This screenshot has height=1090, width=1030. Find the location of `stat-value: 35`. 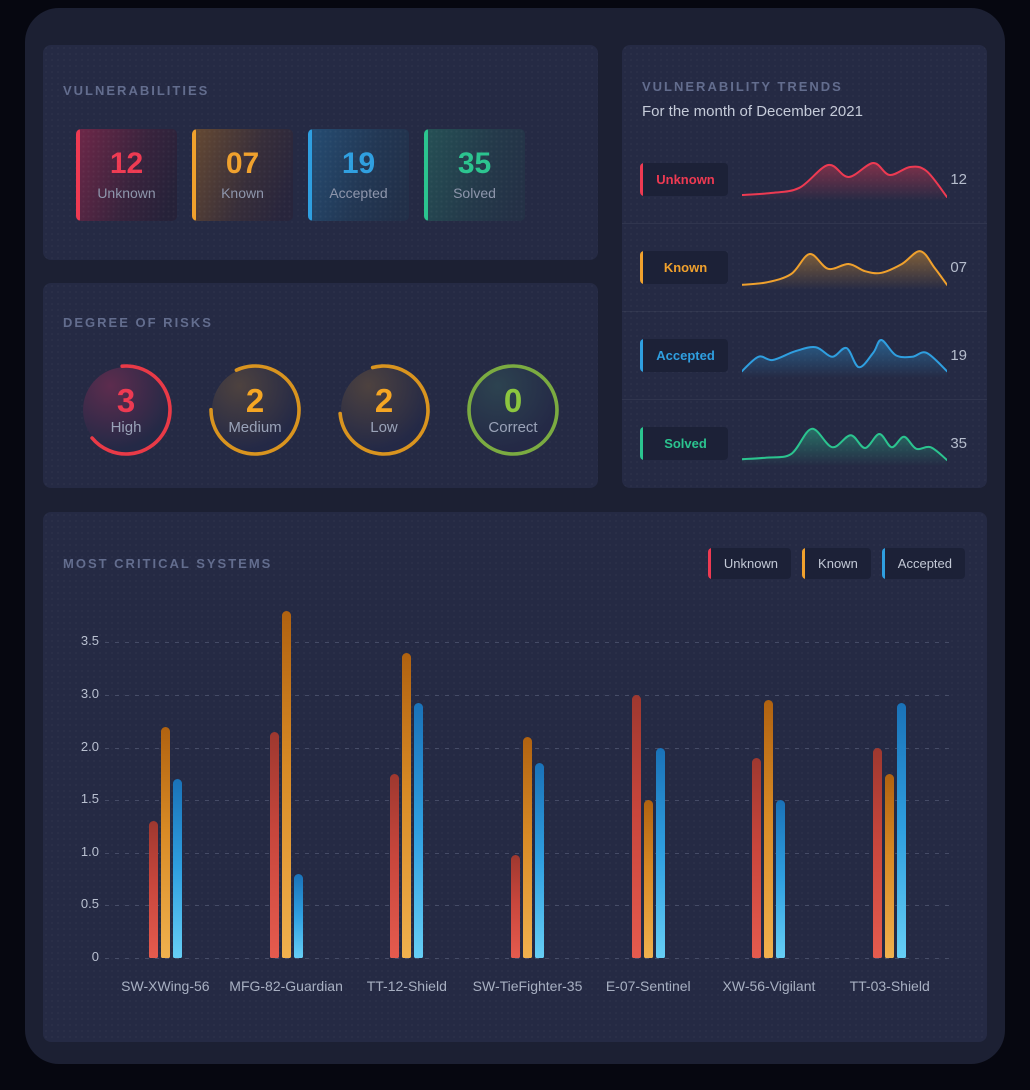

stat-value: 35 is located at coordinates (474, 163).